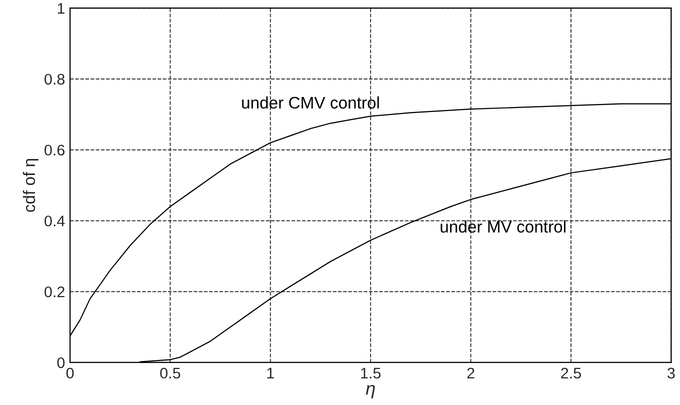  What do you see at coordinates (170, 373) in the screenshot?
I see `x-tick-label: 0.5` at bounding box center [170, 373].